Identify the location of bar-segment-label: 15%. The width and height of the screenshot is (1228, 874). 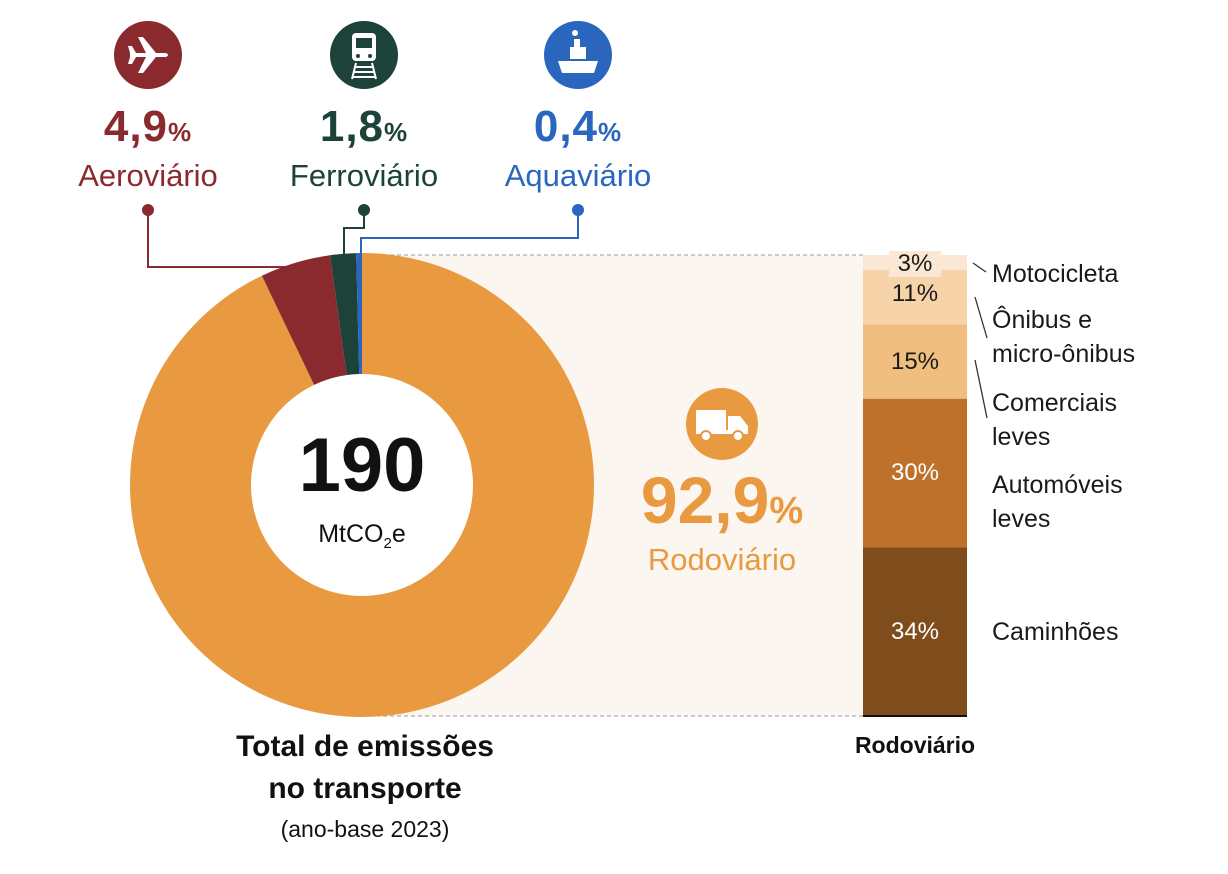
(915, 361).